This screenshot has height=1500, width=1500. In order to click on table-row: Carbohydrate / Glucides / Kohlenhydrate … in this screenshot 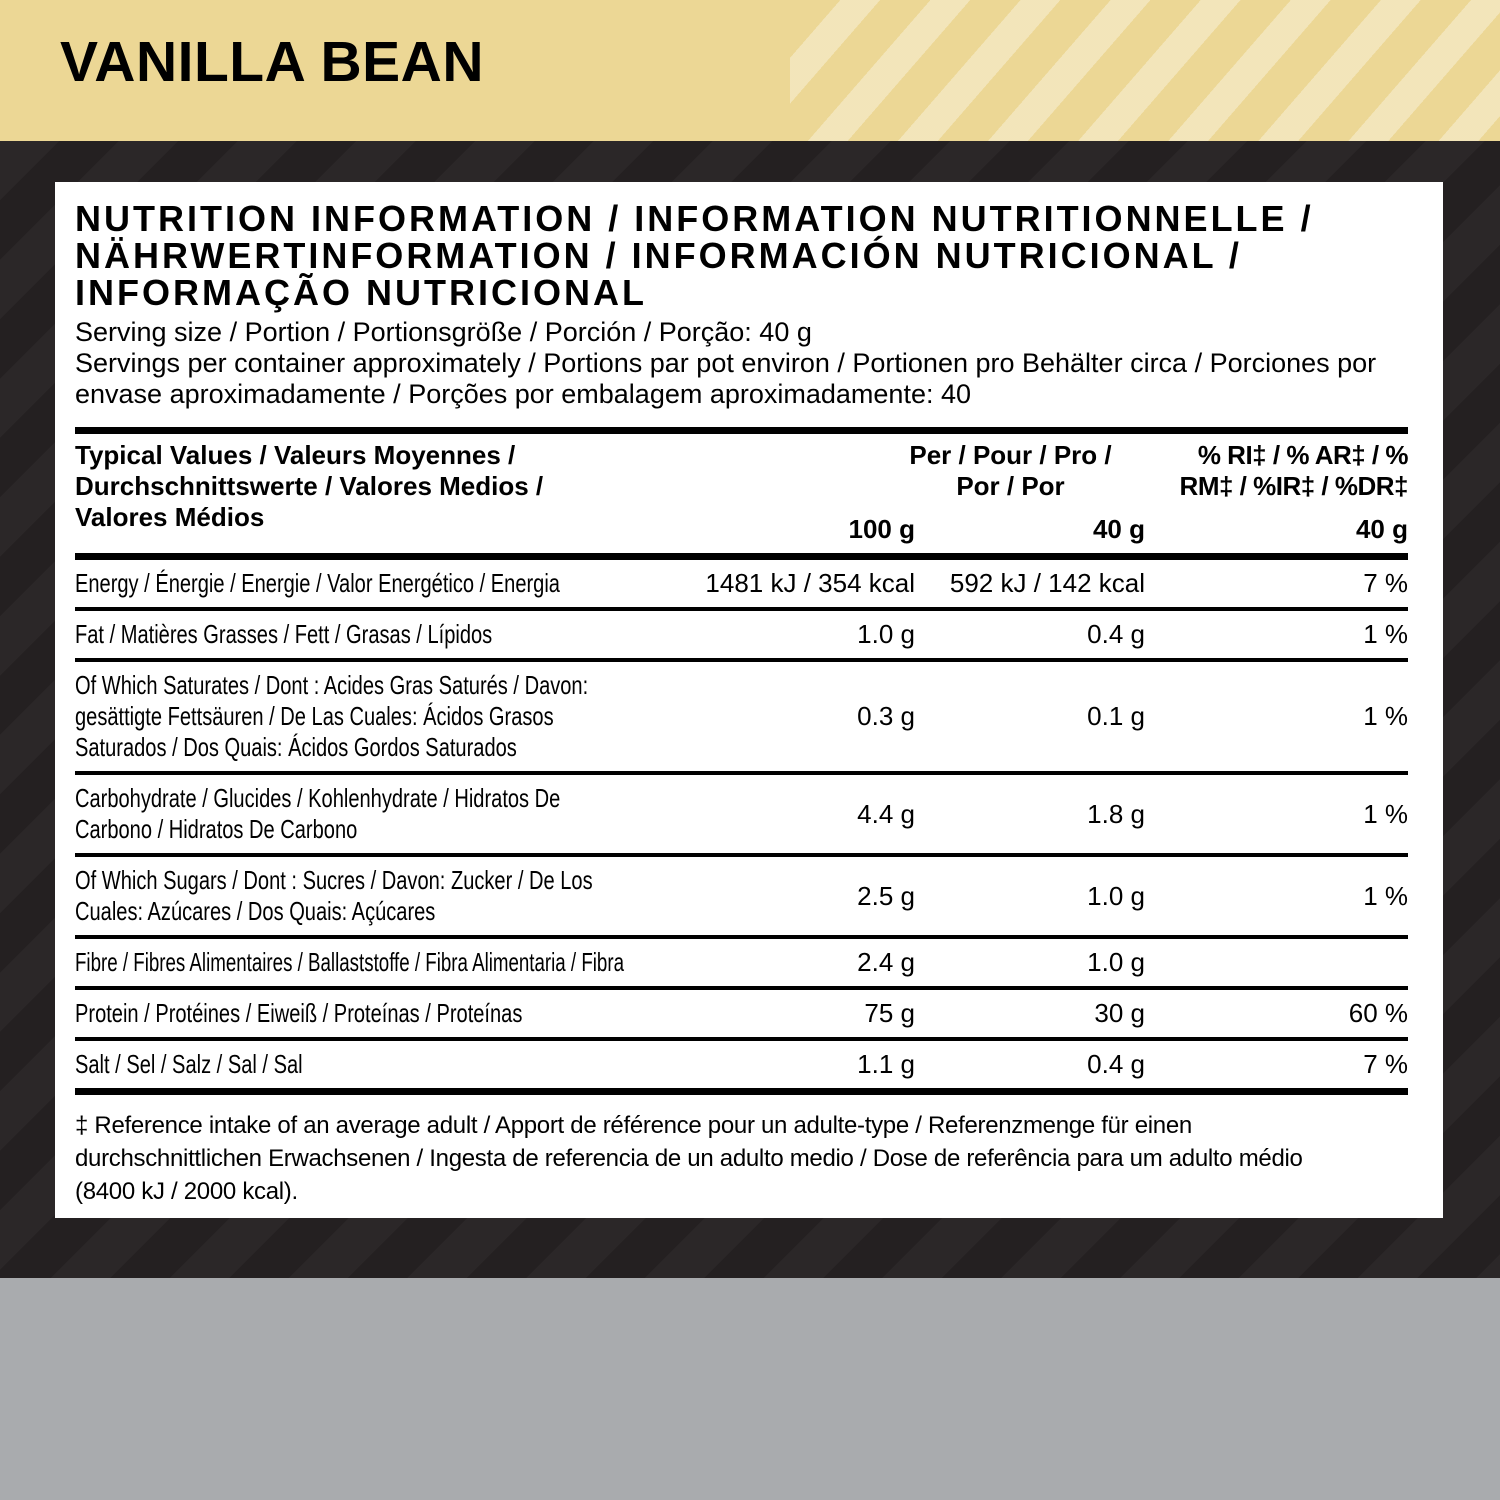, I will do `click(741, 816)`.